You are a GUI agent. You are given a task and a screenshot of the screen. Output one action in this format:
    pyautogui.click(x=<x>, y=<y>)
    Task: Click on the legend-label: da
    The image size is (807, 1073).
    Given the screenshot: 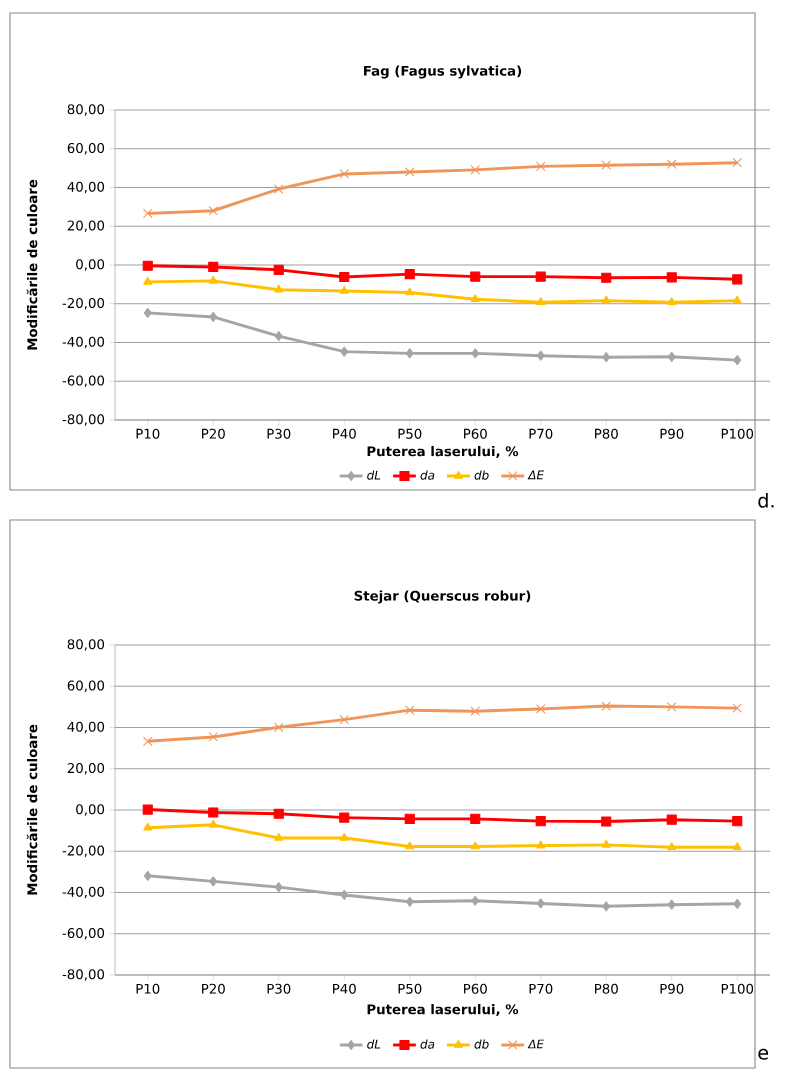 What is the action you would take?
    pyautogui.click(x=427, y=1044)
    